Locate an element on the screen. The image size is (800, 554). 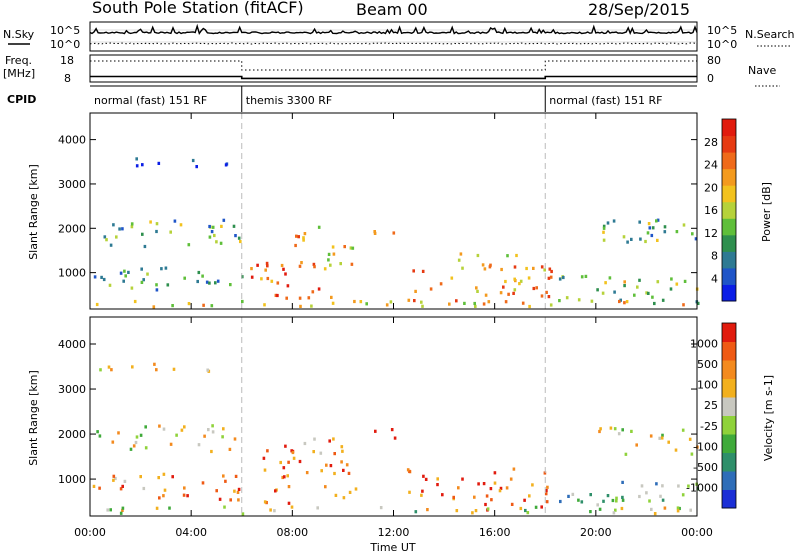
freq-axis-tick-low: 8 is located at coordinates (67, 78).